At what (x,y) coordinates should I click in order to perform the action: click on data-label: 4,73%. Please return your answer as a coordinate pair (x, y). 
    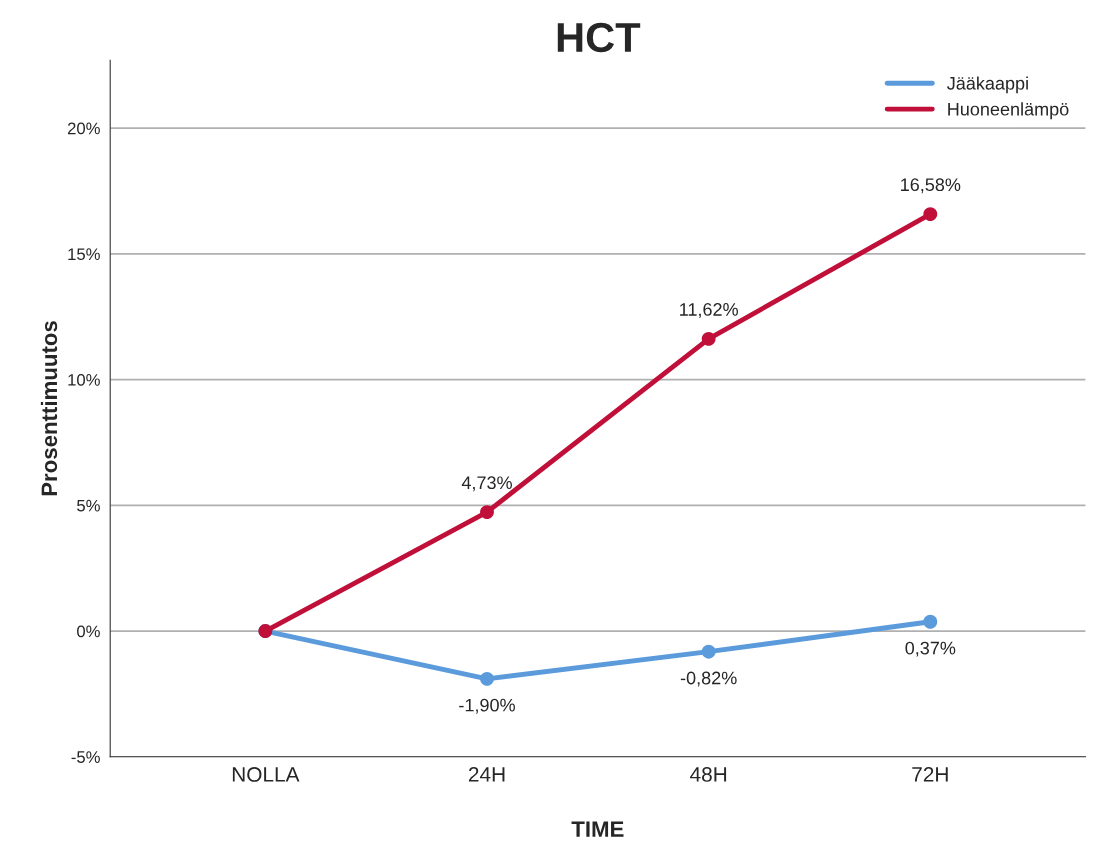
    Looking at the image, I should click on (486, 484).